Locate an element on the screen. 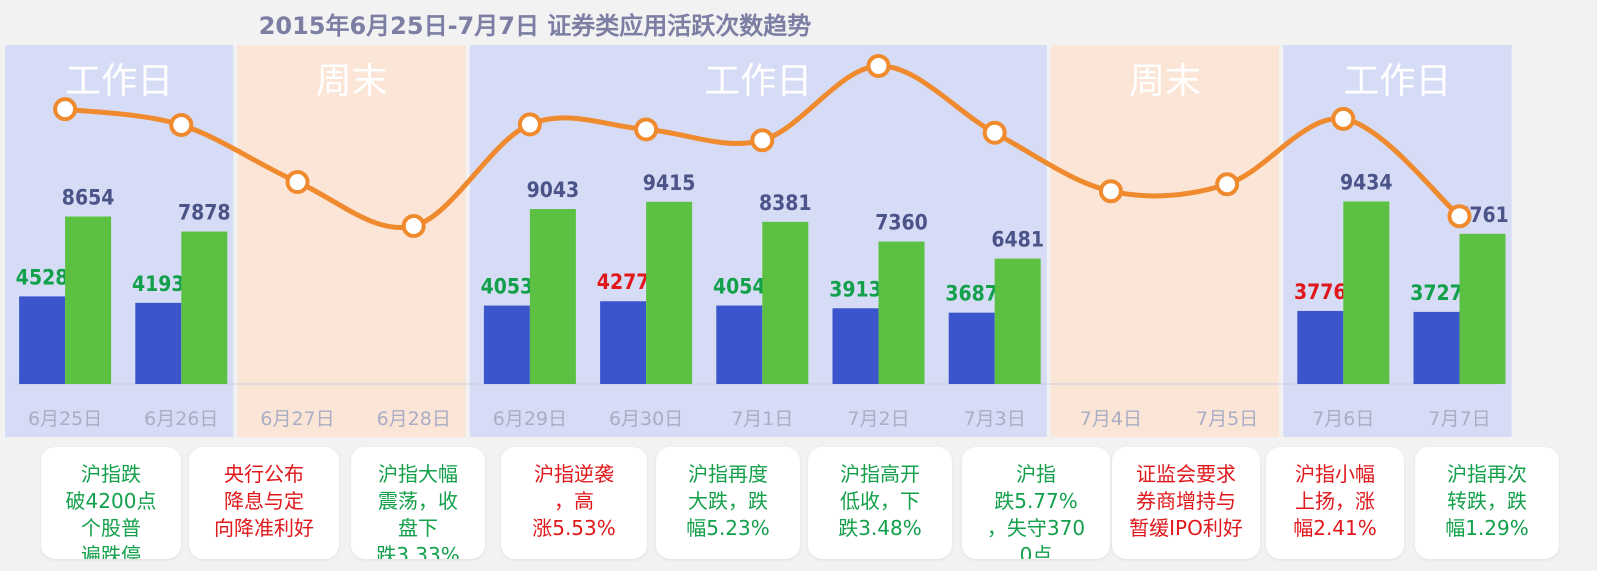  event-note: 沪指逆袭 ，高 涨5.53% is located at coordinates (574, 503).